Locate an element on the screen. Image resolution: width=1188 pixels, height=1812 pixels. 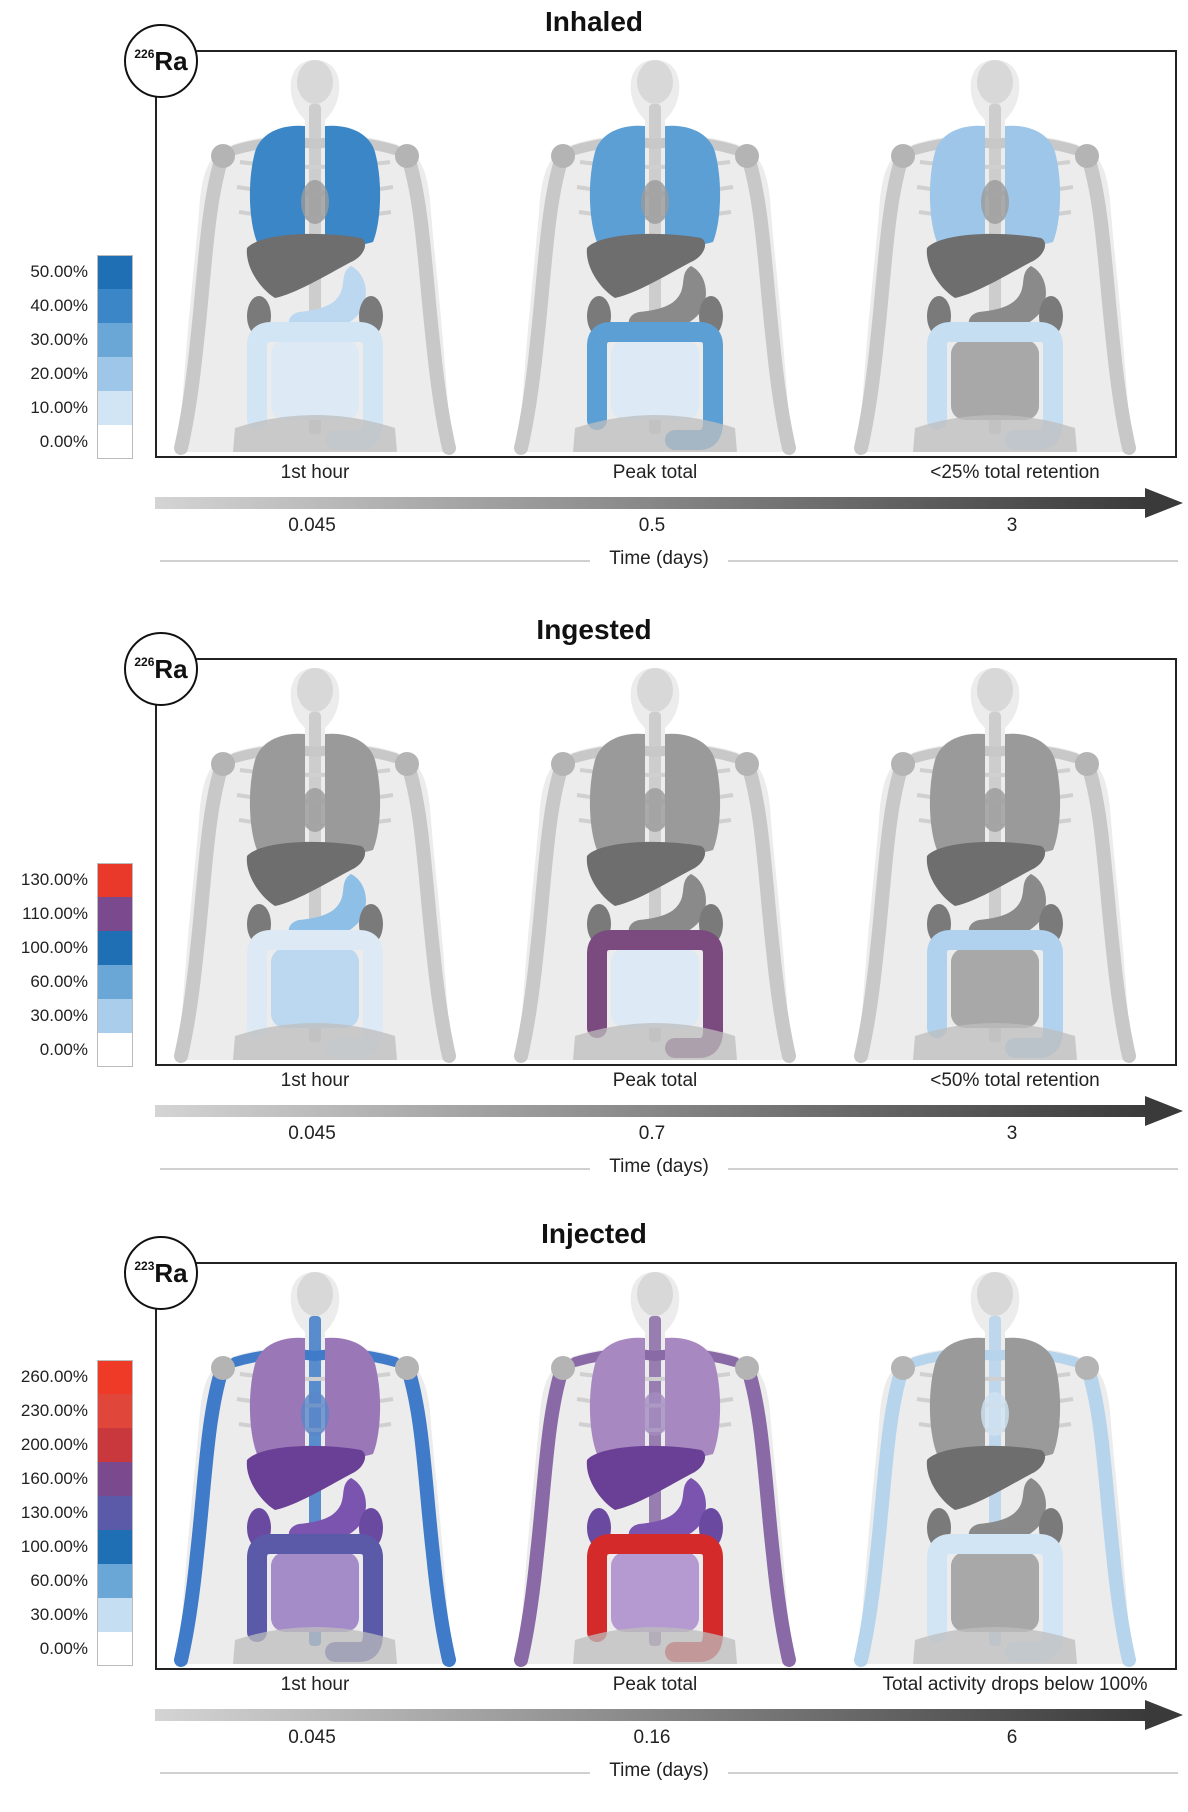
body-figure-peak-total is located at coordinates (655, 1469).